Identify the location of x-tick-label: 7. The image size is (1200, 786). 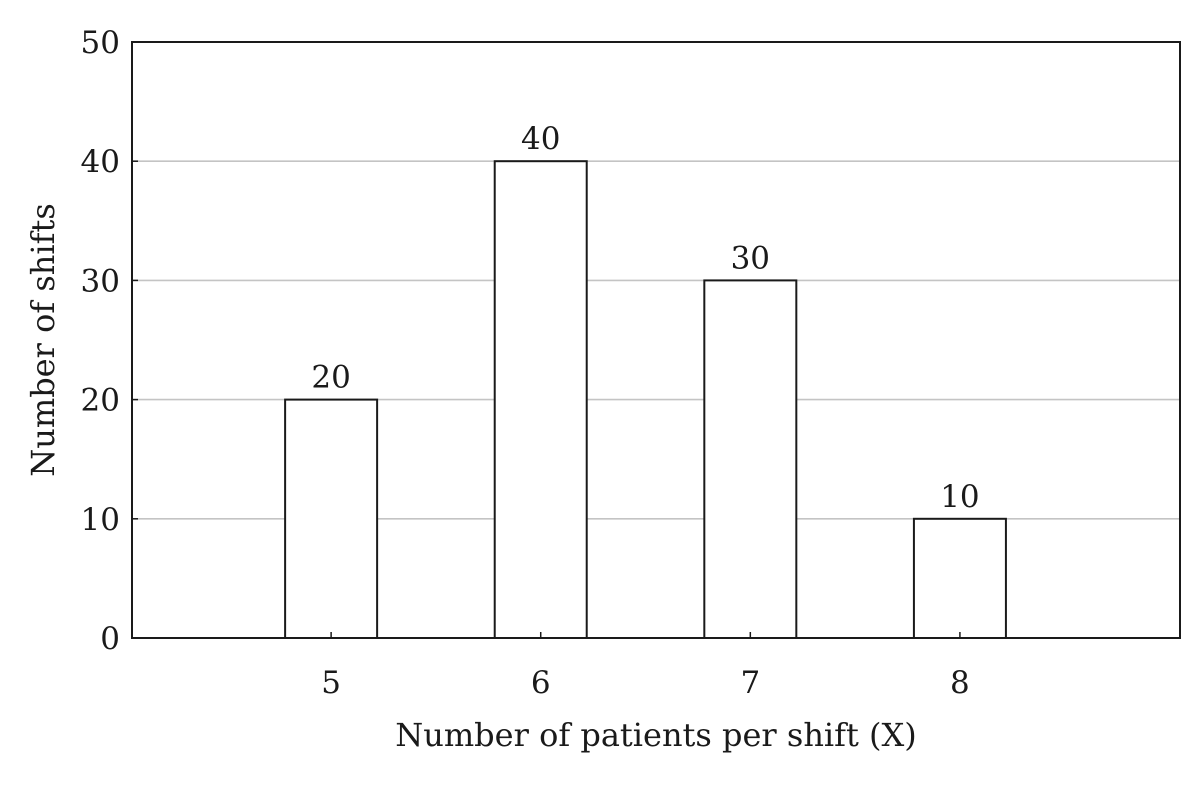
(750, 683).